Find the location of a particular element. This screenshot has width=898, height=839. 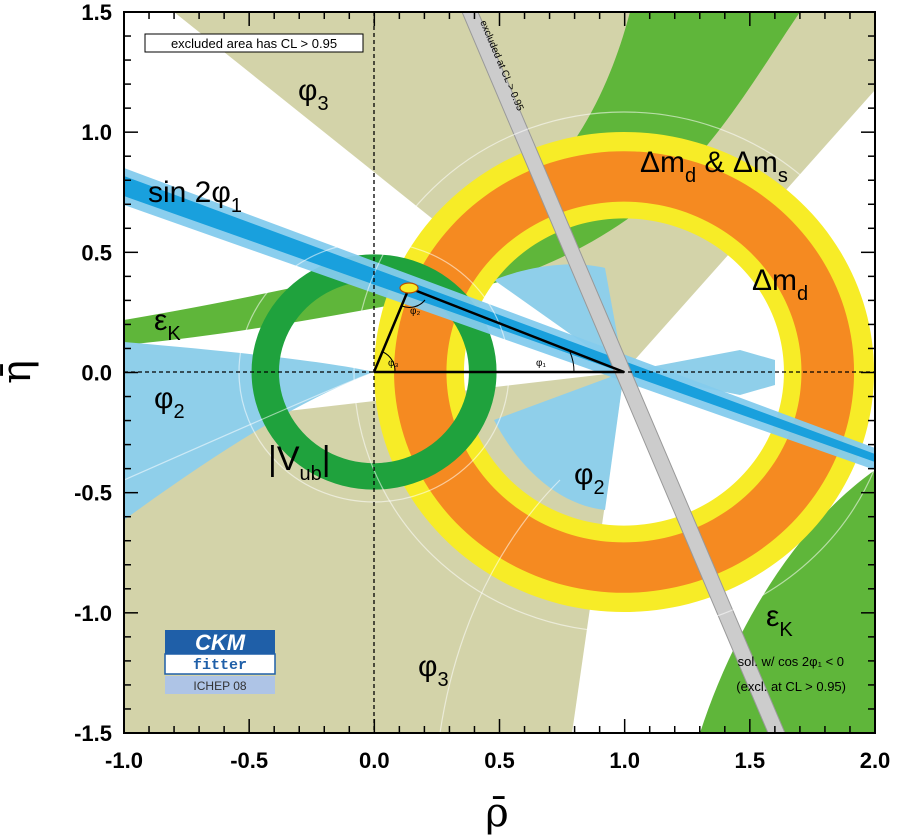

y-tick-label: 0.0 is located at coordinates (96, 373).